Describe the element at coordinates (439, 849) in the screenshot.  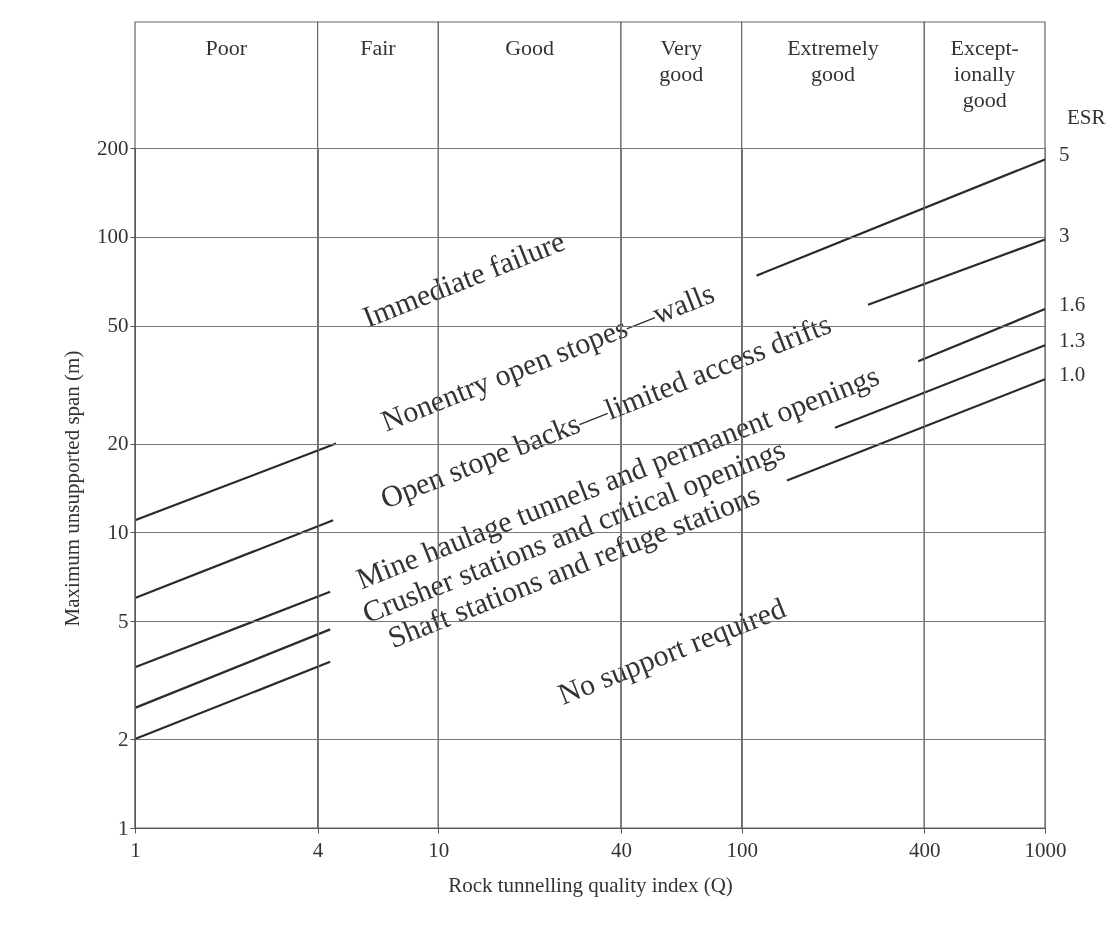
I see `x-tick-label: 10` at that location.